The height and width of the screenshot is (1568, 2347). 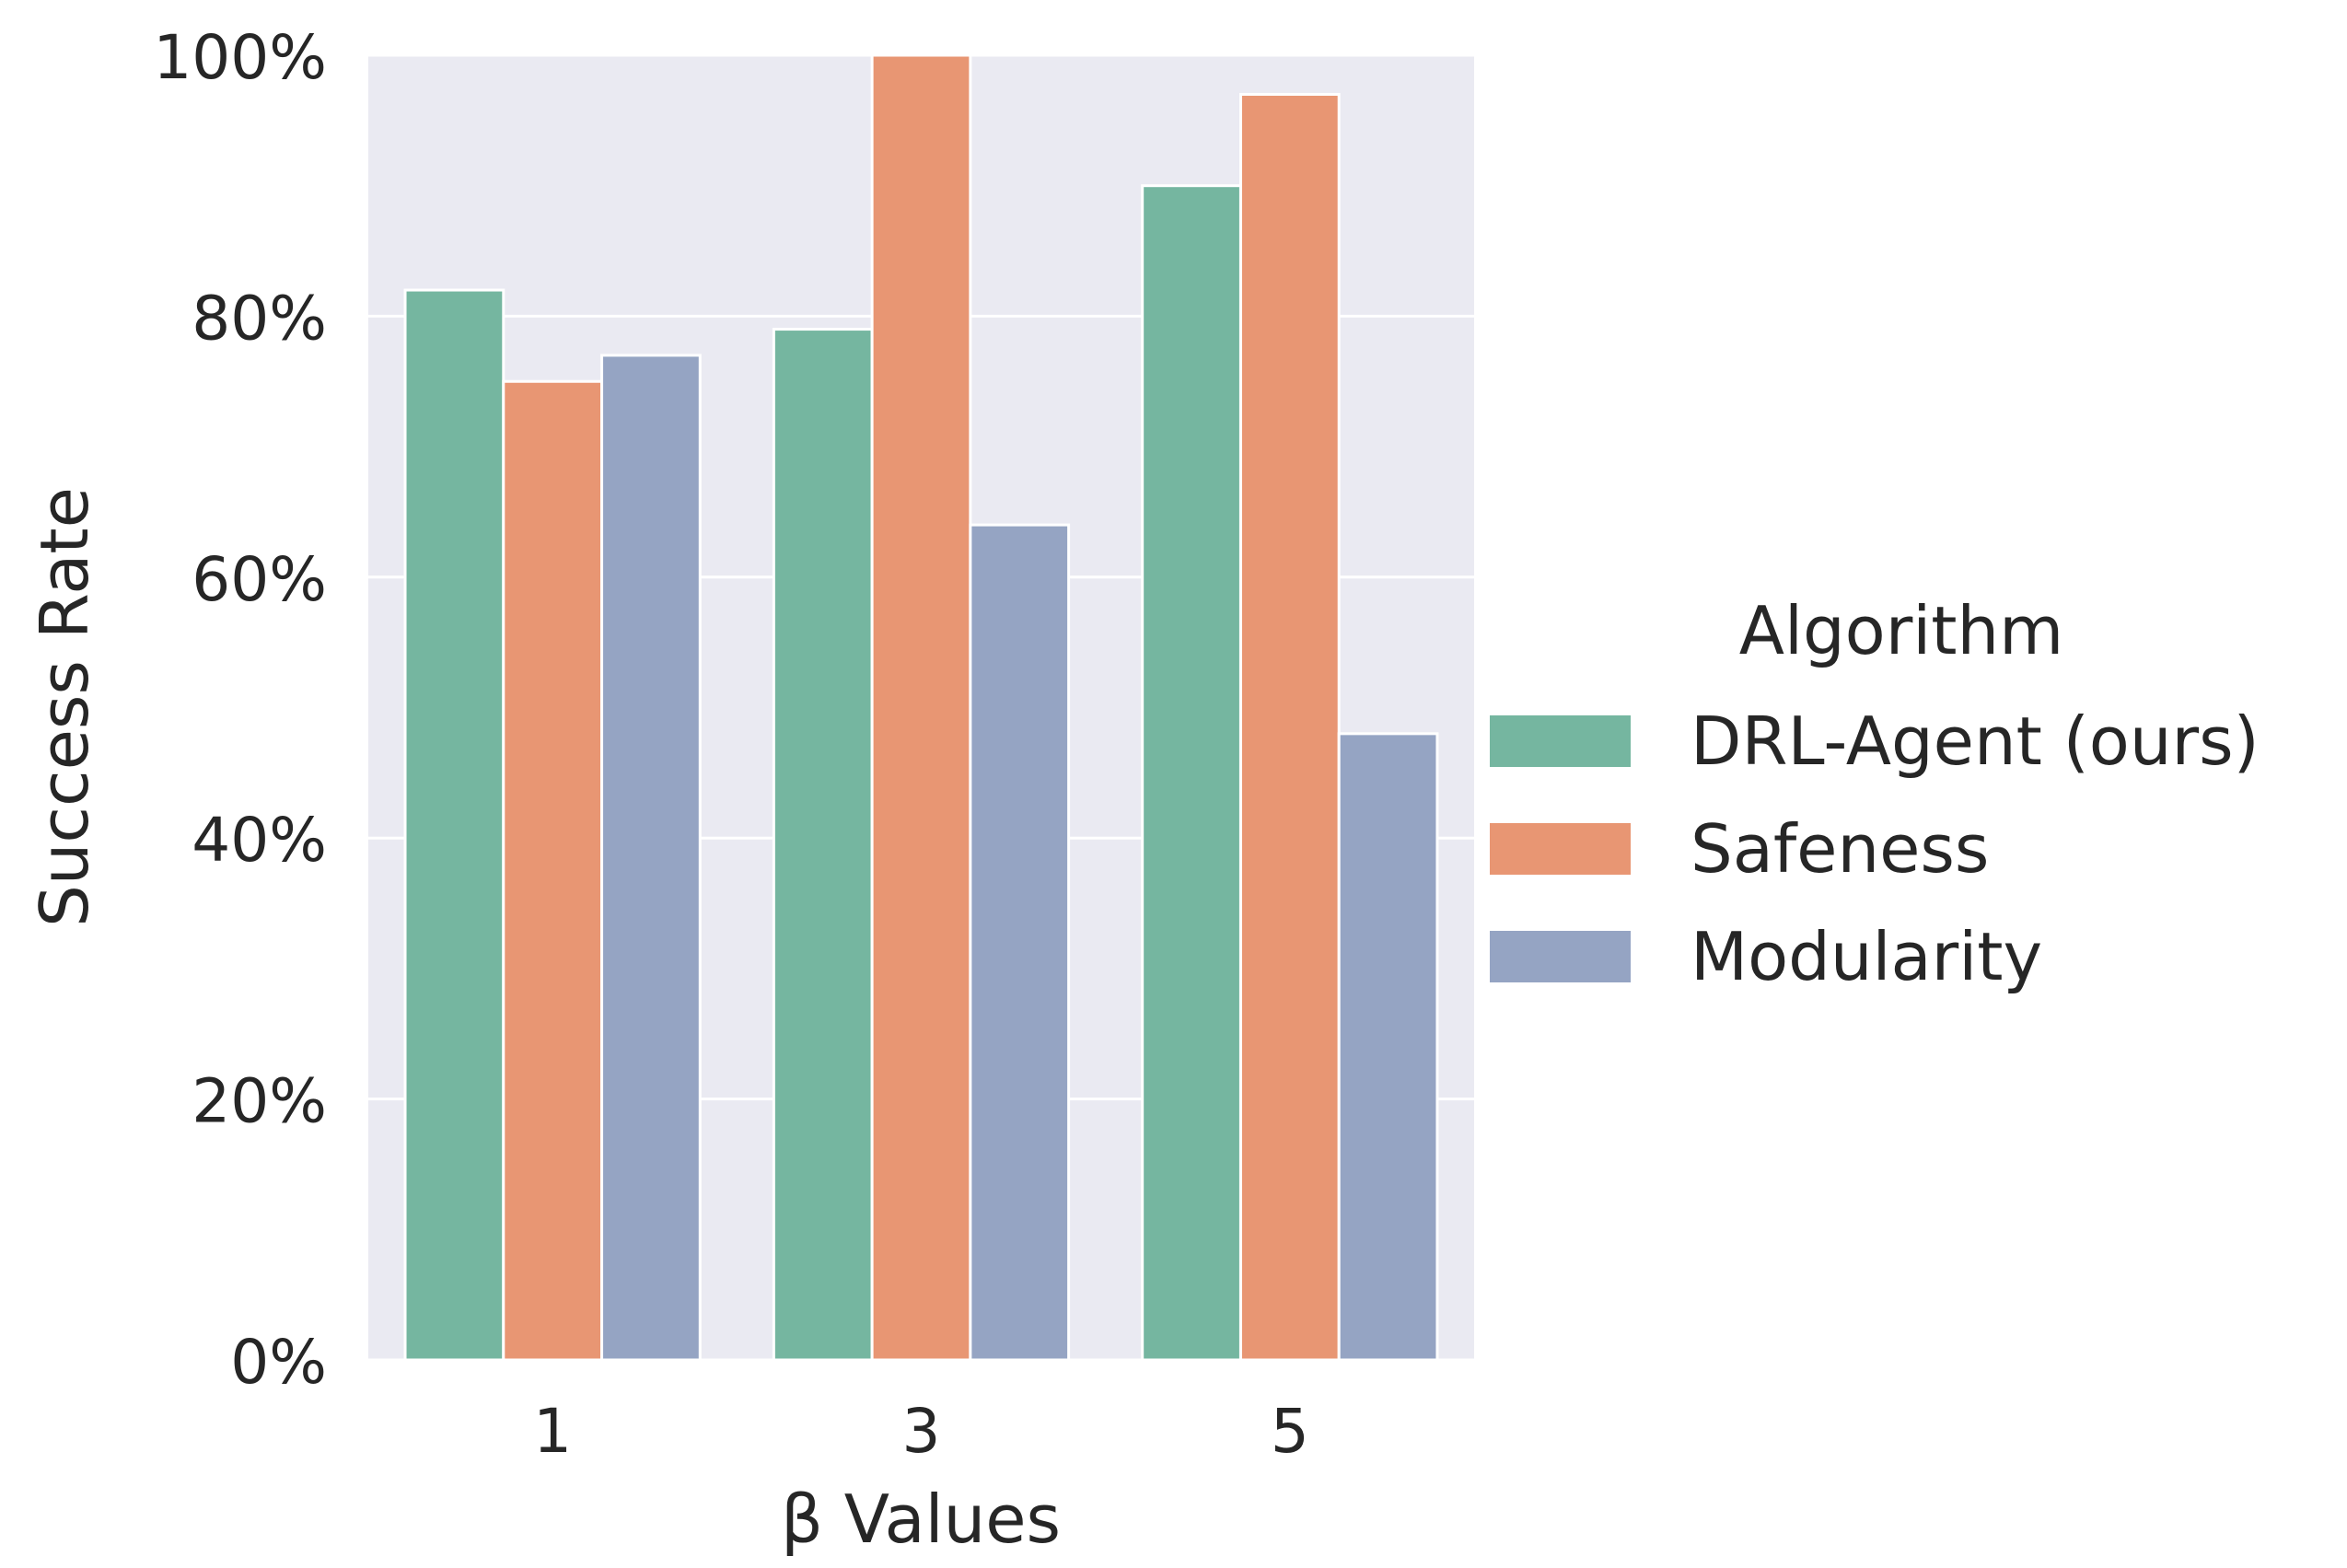 I want to click on legend-label: Safeness, so click(x=1840, y=849).